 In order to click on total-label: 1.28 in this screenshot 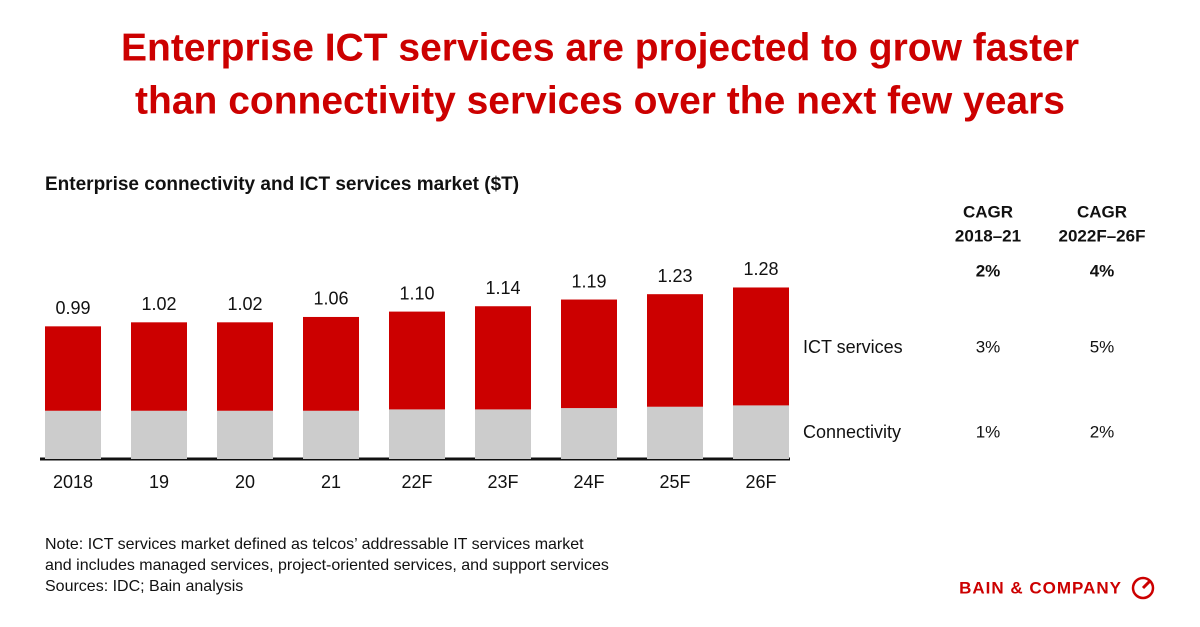, I will do `click(760, 269)`.